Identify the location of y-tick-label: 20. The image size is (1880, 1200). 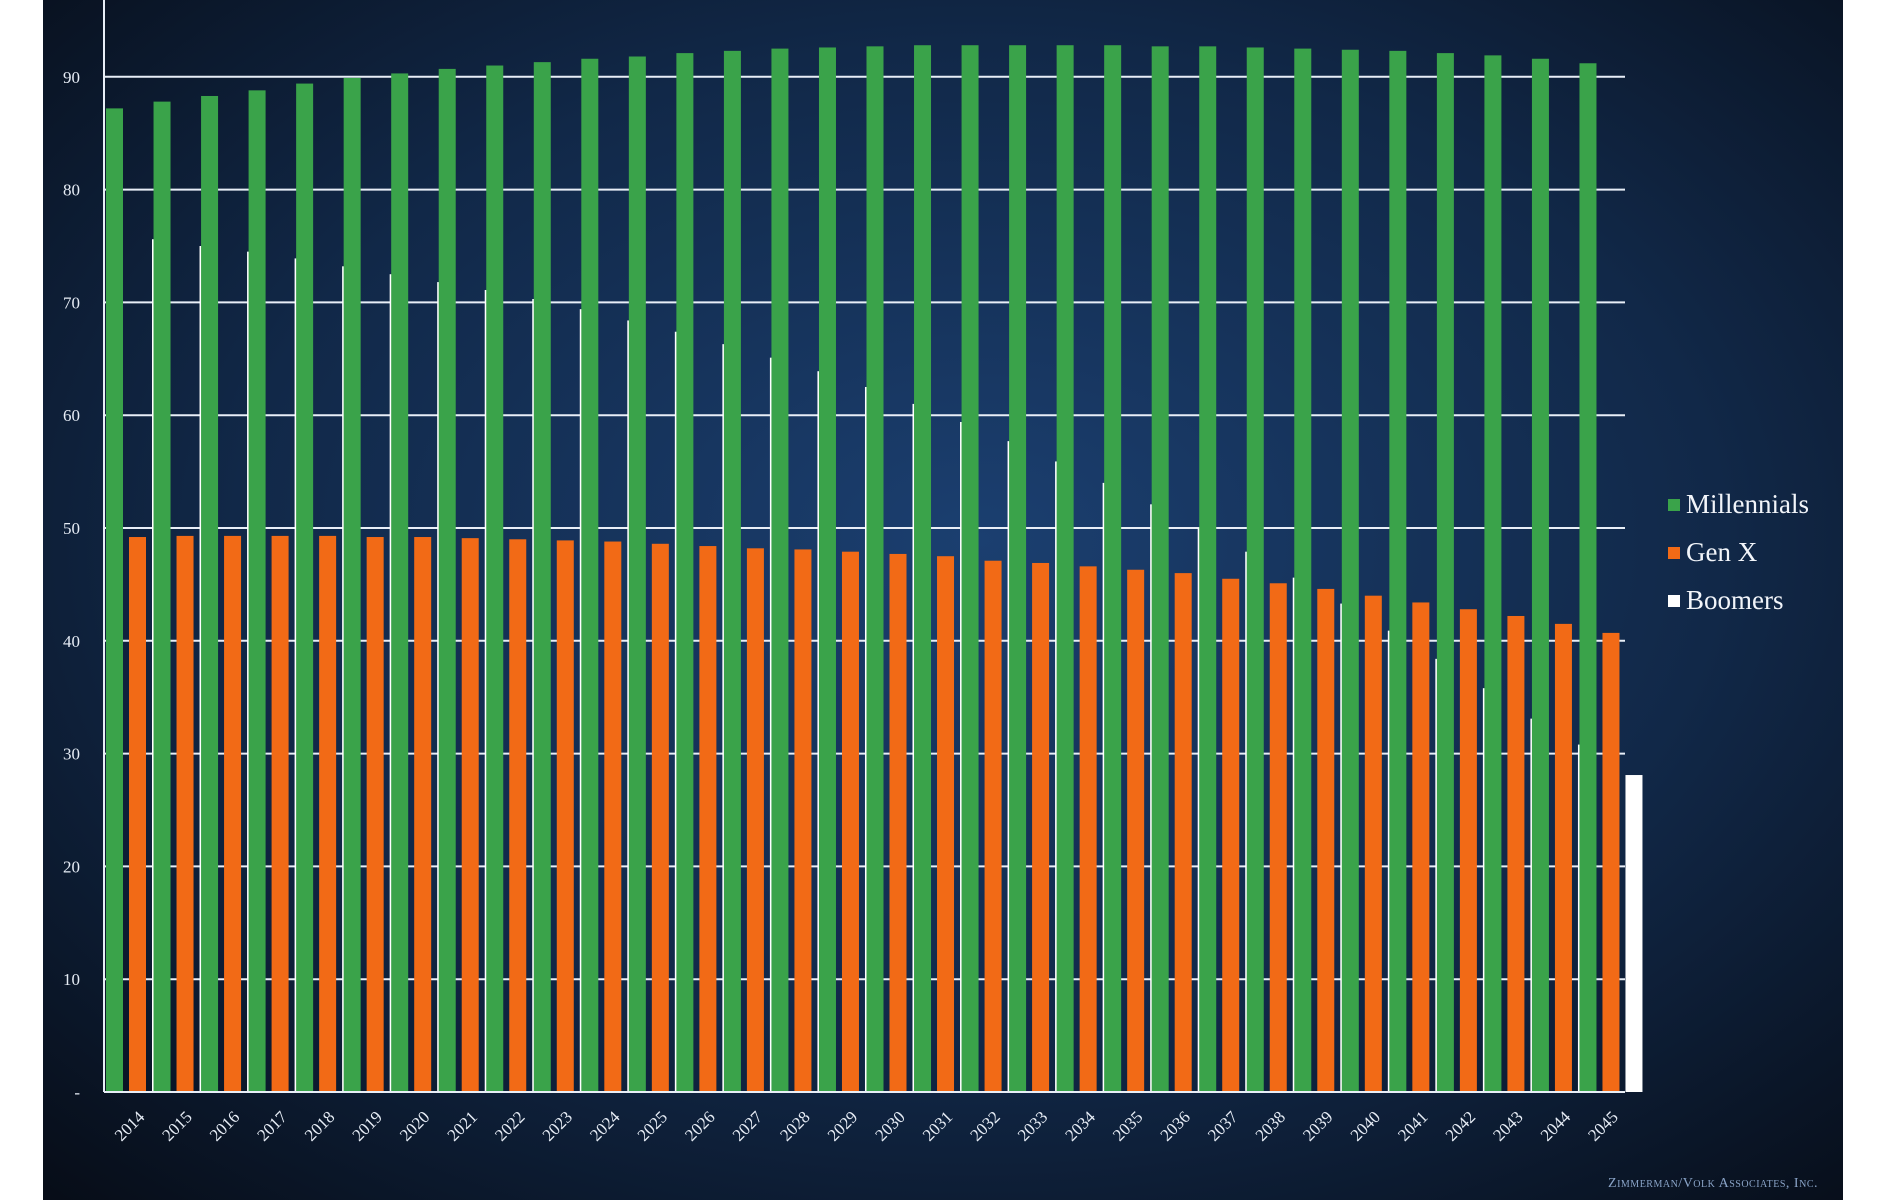
(71, 866).